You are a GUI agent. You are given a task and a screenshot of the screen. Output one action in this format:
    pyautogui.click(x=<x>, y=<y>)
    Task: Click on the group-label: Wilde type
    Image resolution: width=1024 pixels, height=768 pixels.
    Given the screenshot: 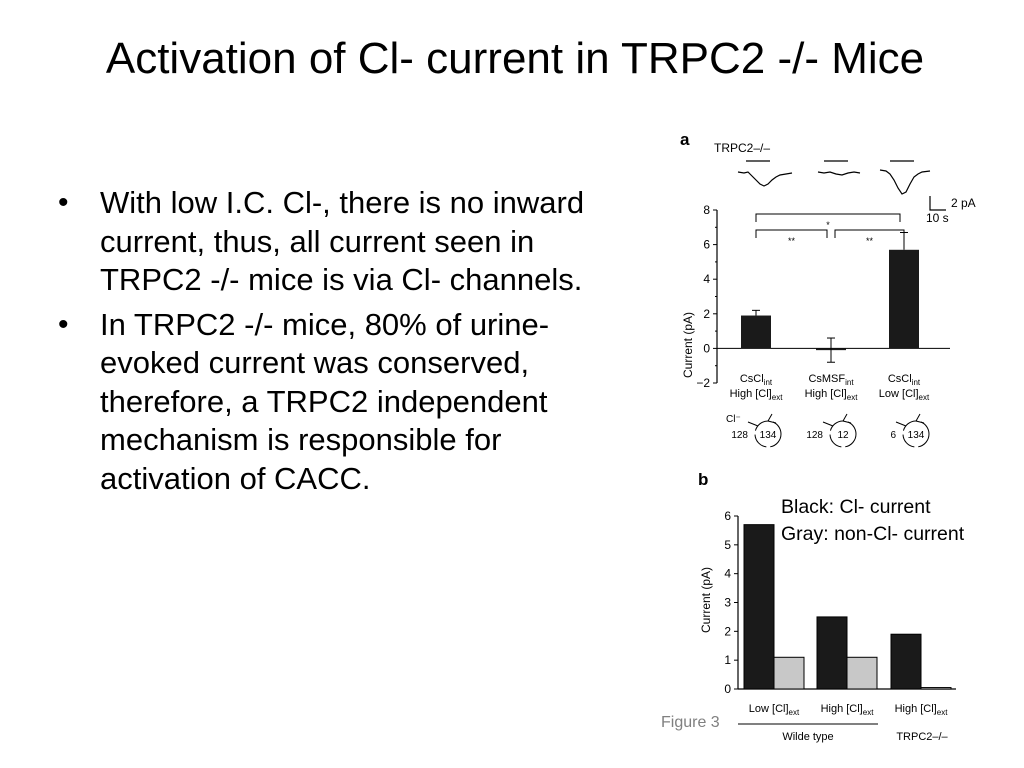 What is the action you would take?
    pyautogui.click(x=807, y=737)
    